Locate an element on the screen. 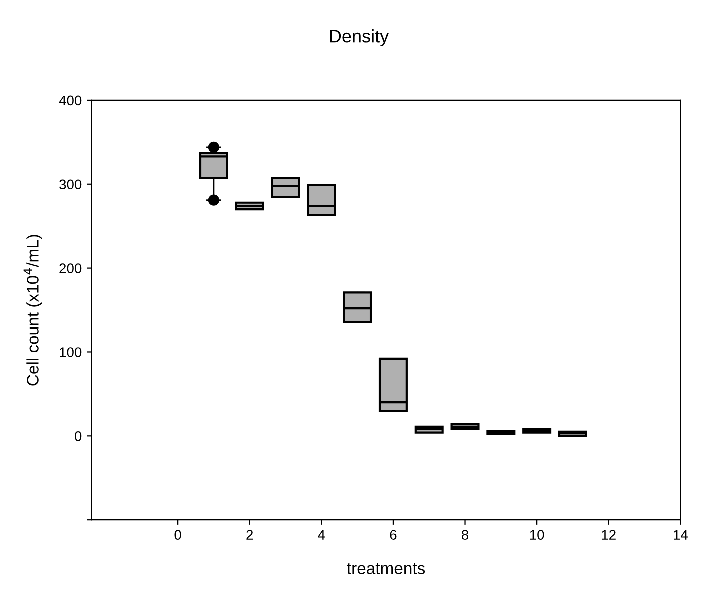 The width and height of the screenshot is (718, 591). y-tick-label: 0 is located at coordinates (78, 436).